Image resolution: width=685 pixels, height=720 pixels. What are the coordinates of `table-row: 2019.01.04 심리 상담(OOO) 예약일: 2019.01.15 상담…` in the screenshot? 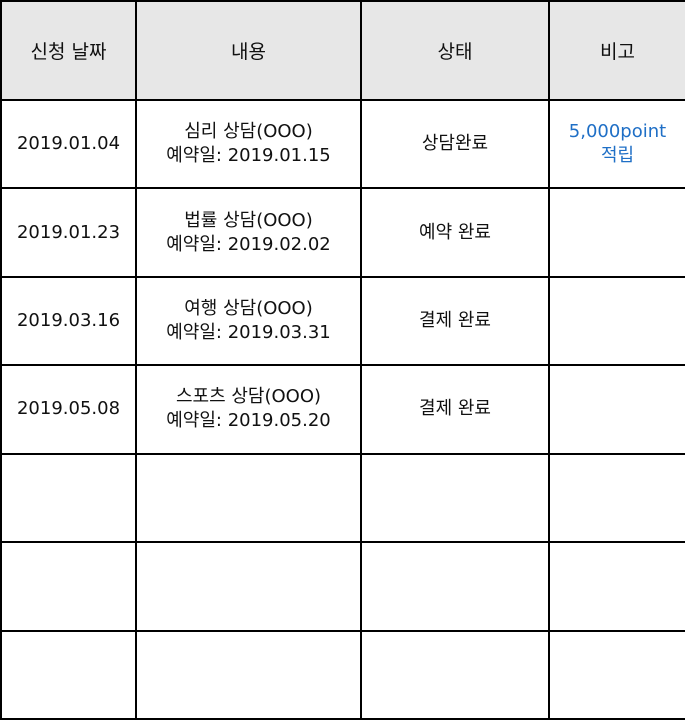 It's located at (342, 144).